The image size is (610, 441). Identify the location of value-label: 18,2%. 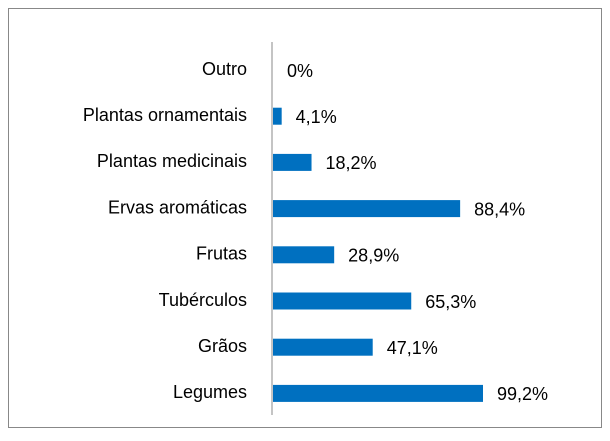
(351, 163).